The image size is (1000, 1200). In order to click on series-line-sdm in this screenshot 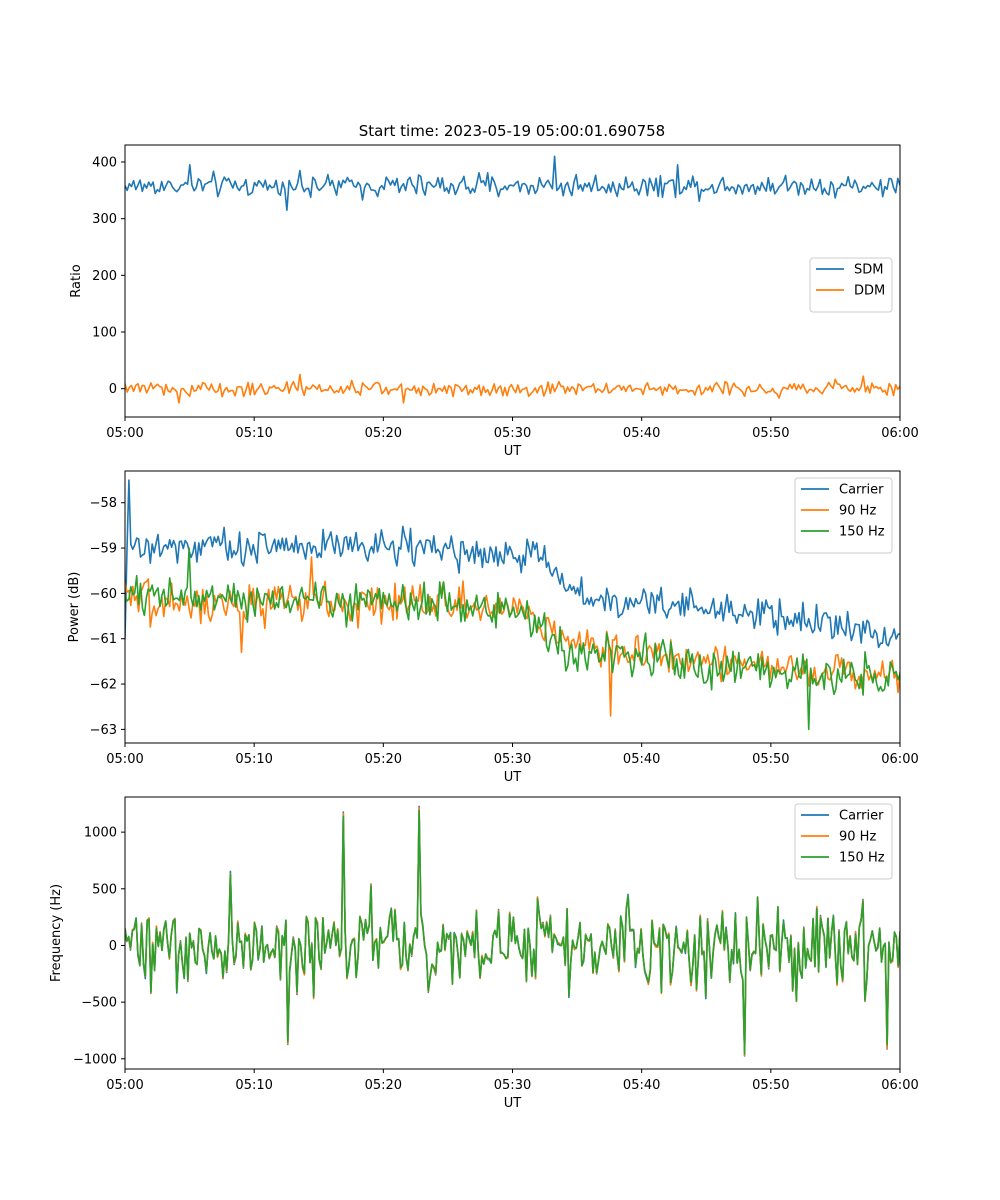, I will do `click(512, 183)`.